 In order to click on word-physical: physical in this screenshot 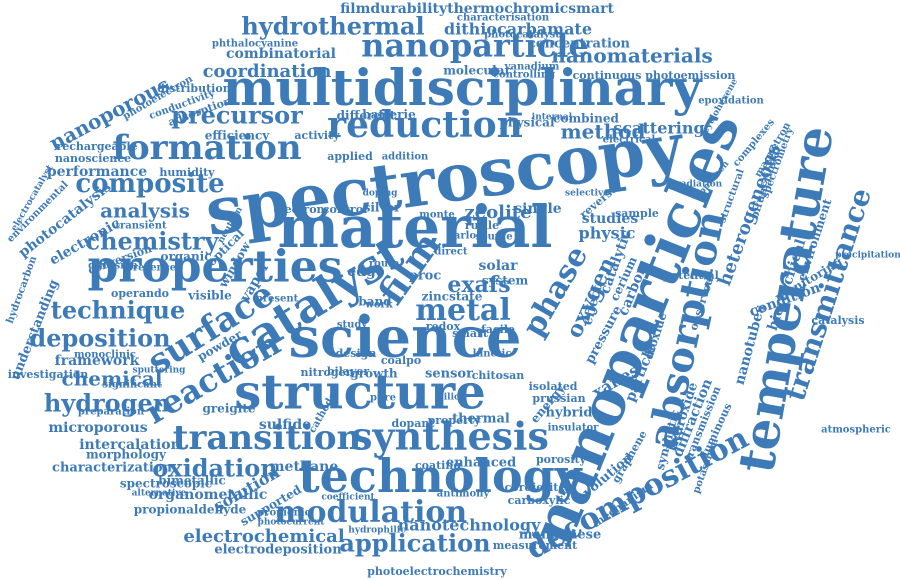, I will do `click(526, 123)`.